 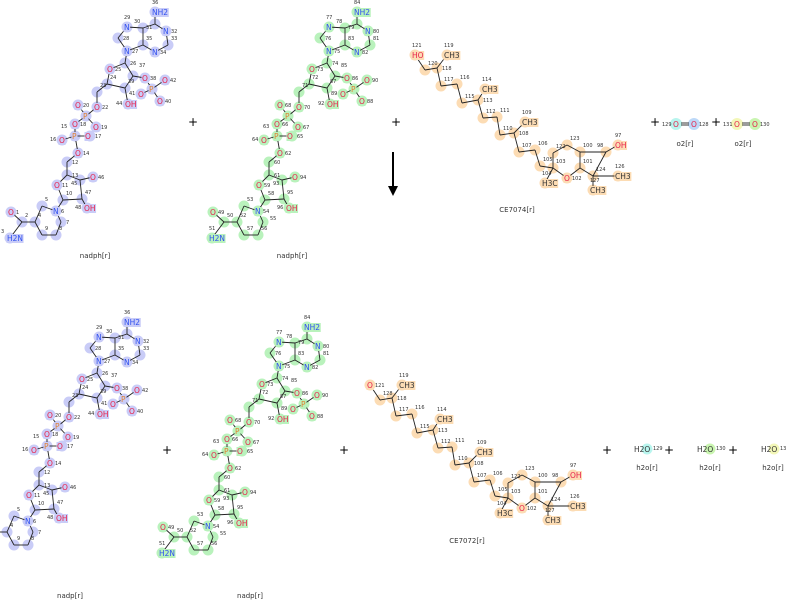 What do you see at coordinates (76, 438) in the screenshot?
I see `atom-number: 19` at bounding box center [76, 438].